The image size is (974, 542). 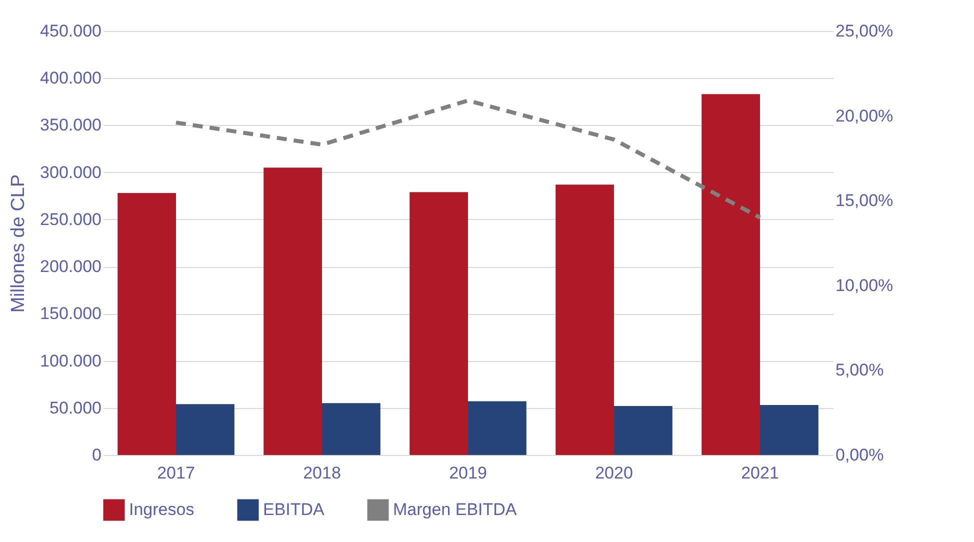 I want to click on x-tick-label: 2019, so click(x=468, y=473).